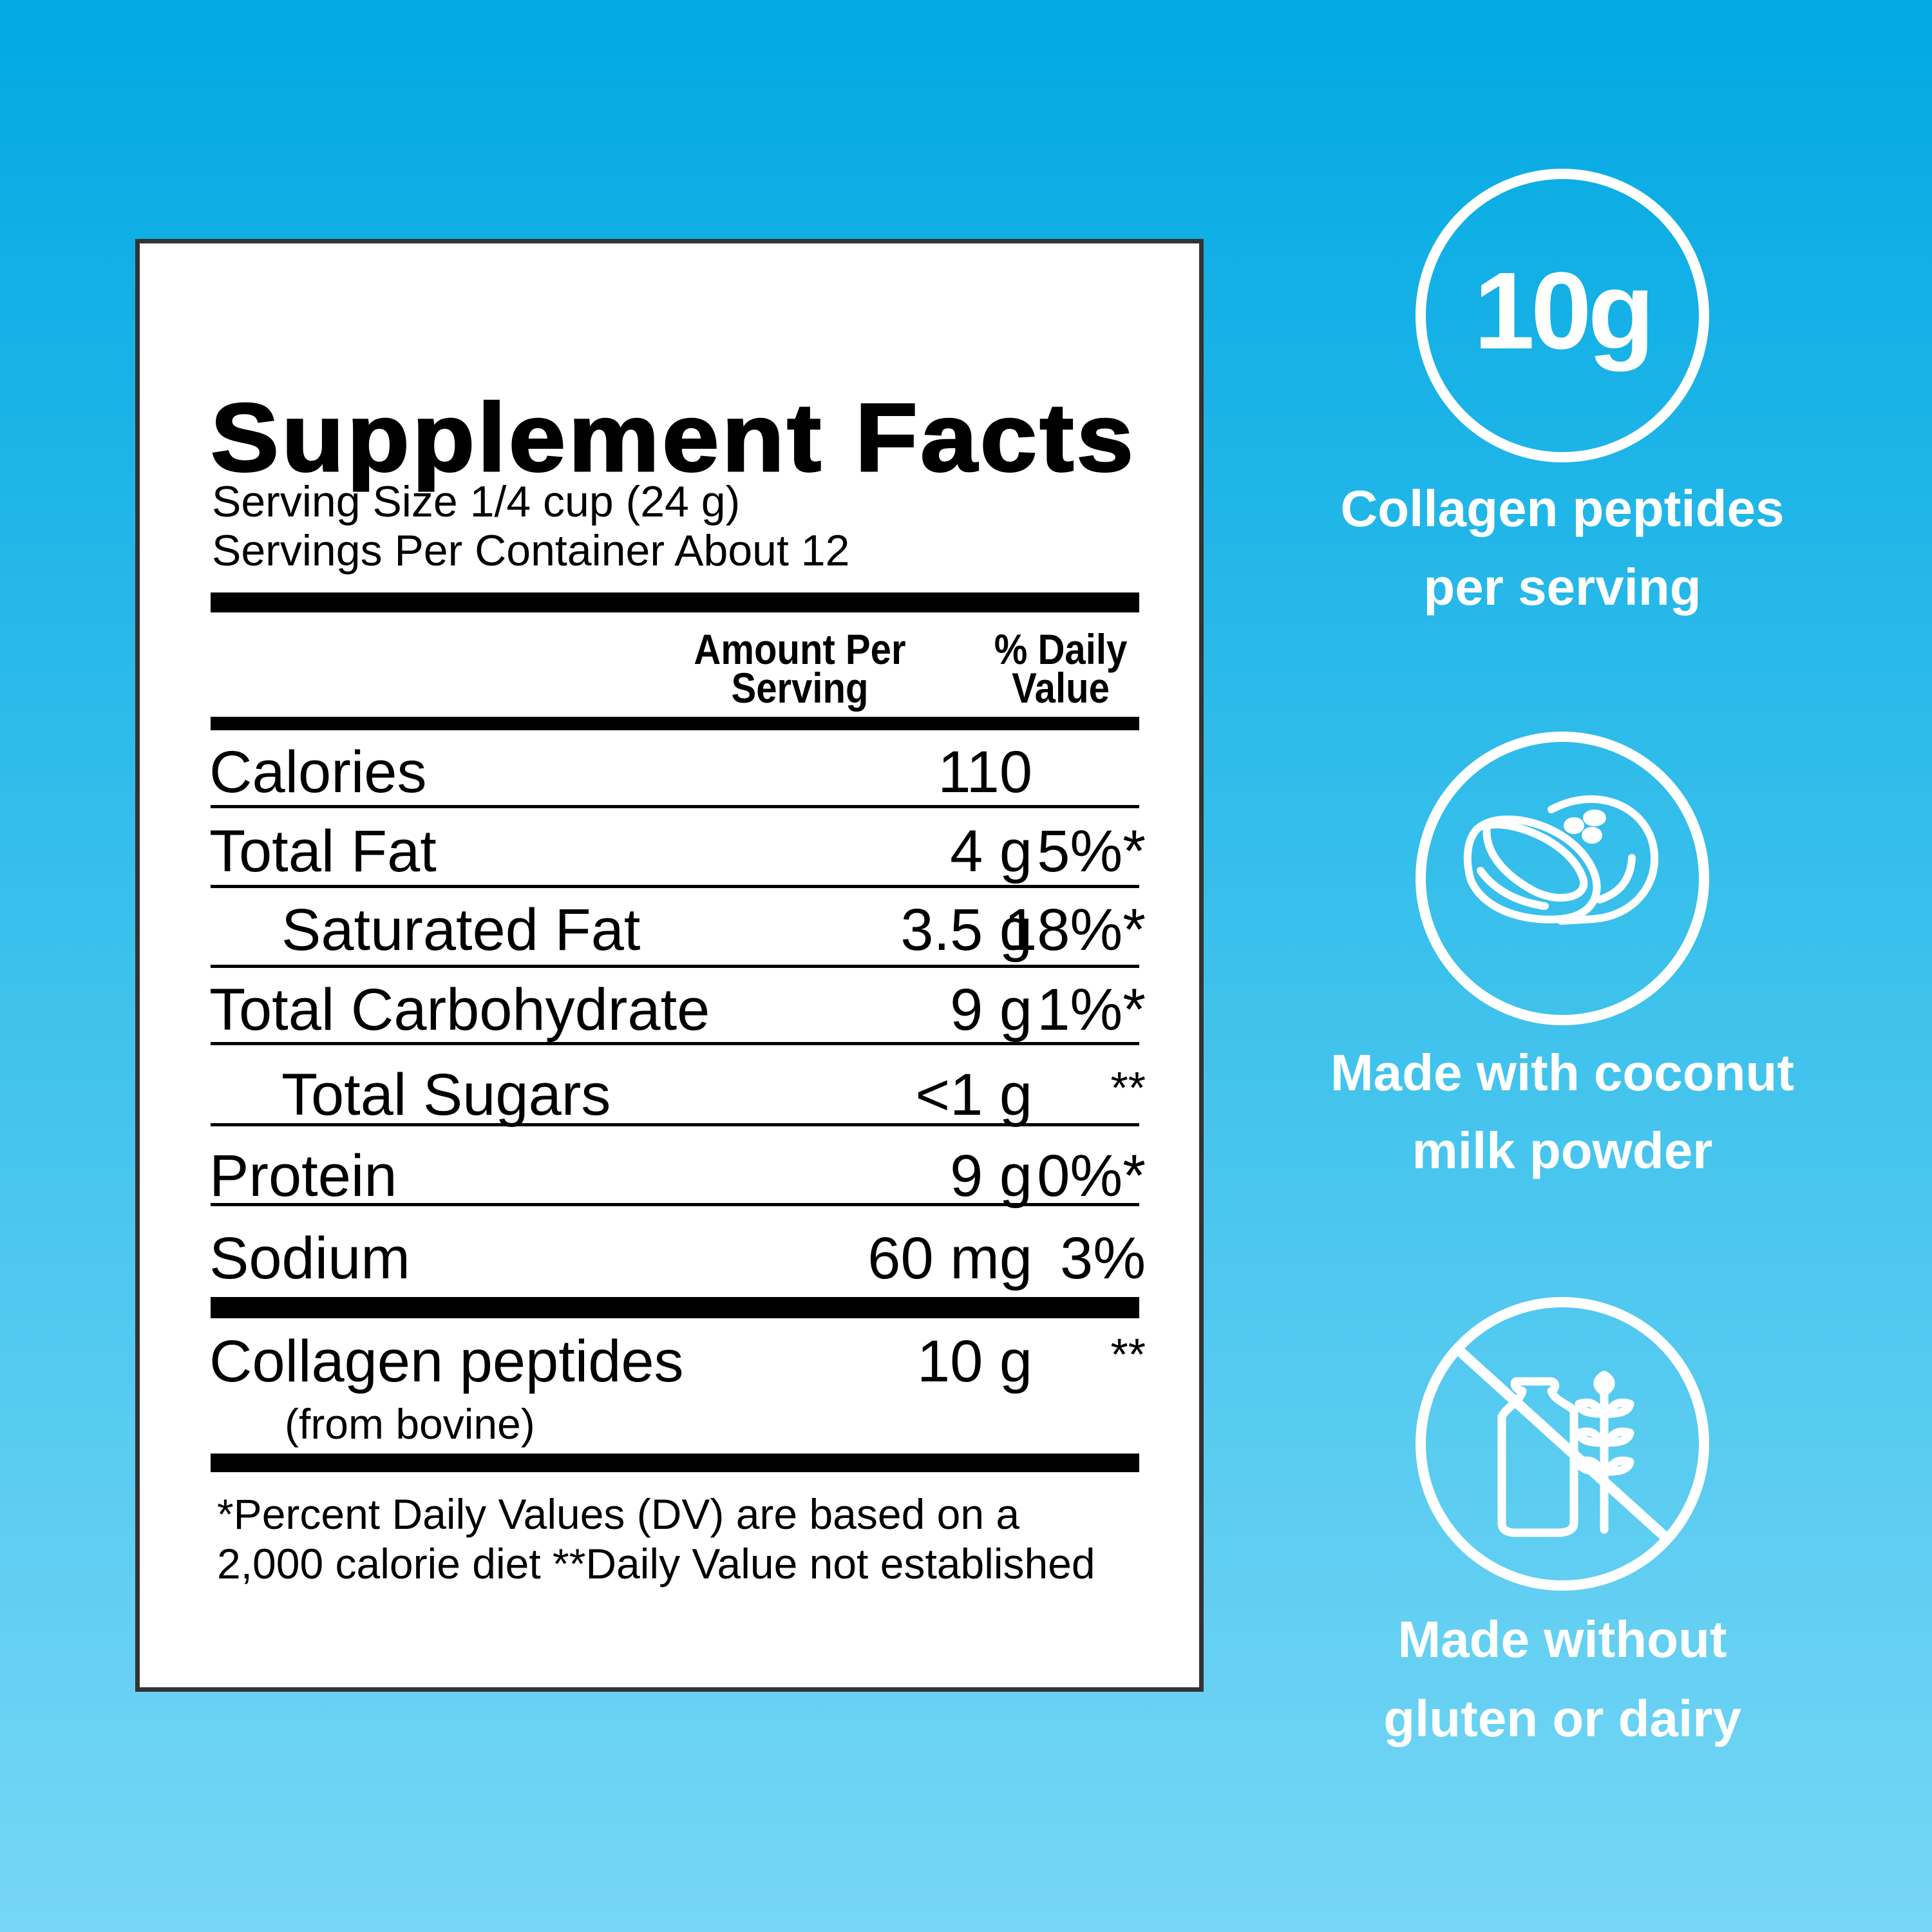  I want to click on header-amount-line2: Serving, so click(800, 688).